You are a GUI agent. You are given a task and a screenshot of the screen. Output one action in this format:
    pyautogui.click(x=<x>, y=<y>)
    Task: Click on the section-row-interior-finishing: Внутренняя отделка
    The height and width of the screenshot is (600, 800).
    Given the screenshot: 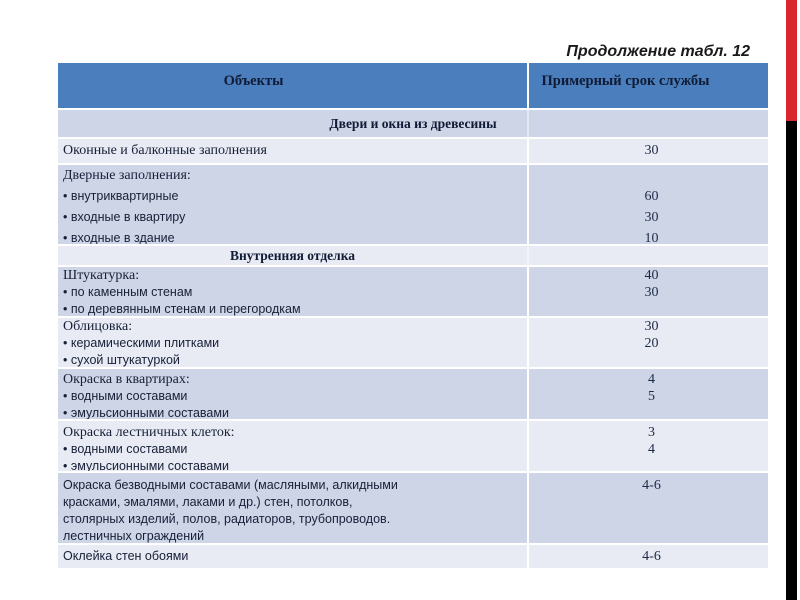 What is the action you would take?
    pyautogui.click(x=413, y=256)
    